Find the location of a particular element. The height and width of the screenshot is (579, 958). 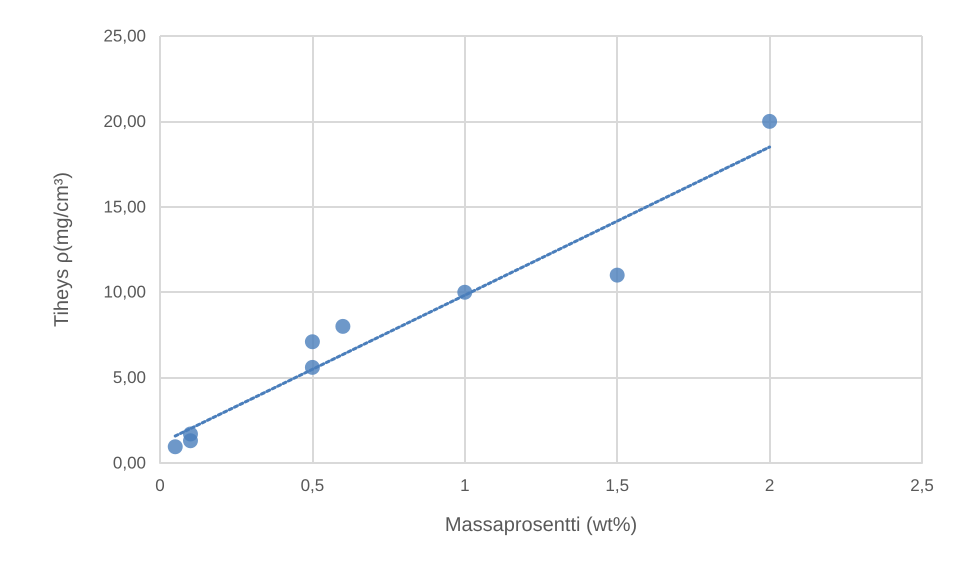

x-tick-label: 0 is located at coordinates (160, 485).